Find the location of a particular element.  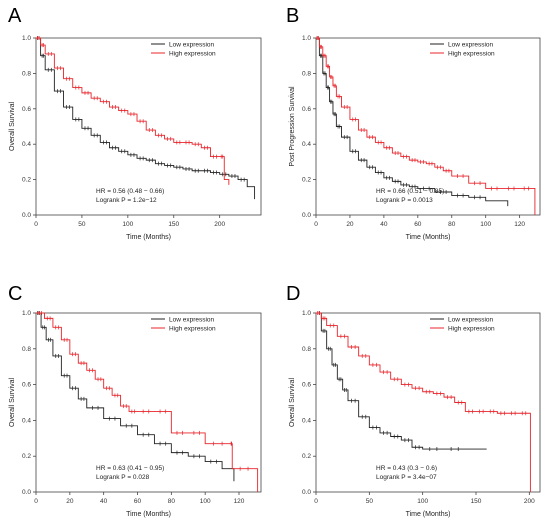

logrank-p: Logrank P = 3.4e−07 is located at coordinates (406, 477).